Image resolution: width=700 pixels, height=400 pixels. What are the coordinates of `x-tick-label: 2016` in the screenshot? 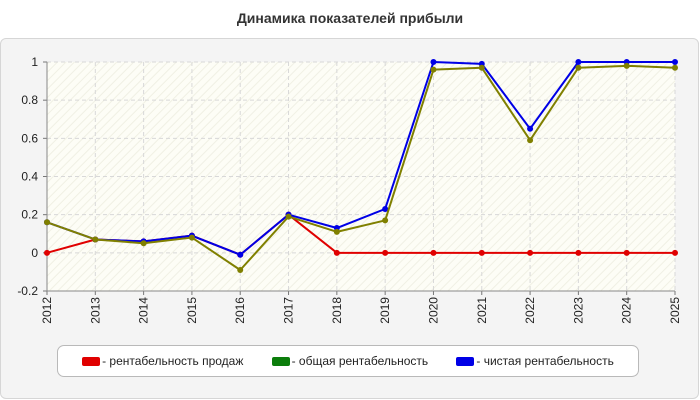 It's located at (240, 310).